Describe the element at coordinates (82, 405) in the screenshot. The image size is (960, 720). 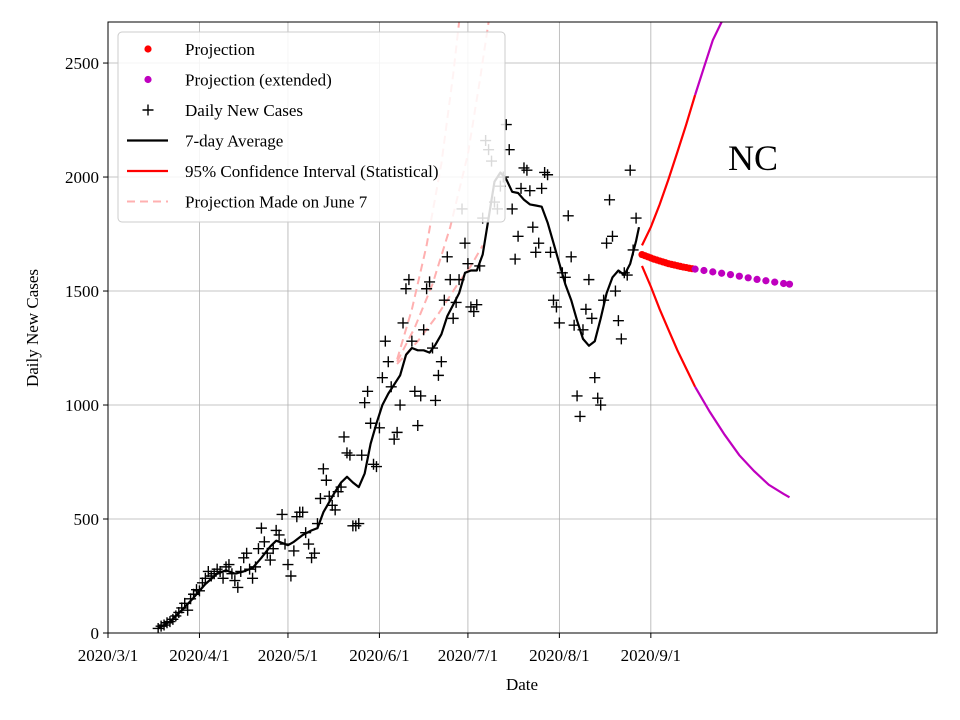
I see `y-tick-label: 1000` at that location.